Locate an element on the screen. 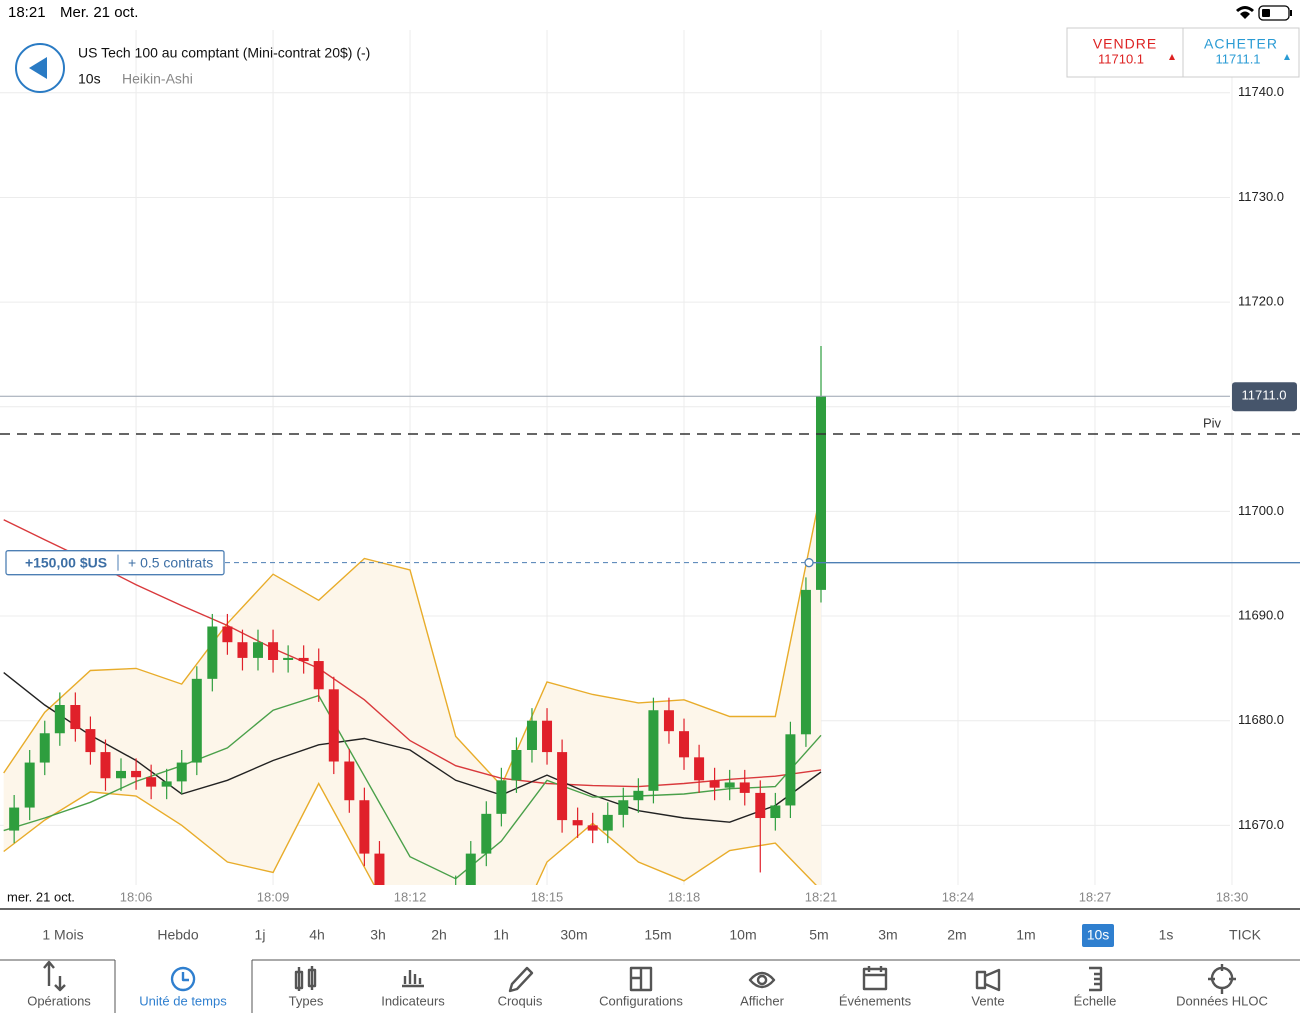 The width and height of the screenshot is (1300, 1013). buy-label: ACHETER is located at coordinates (1241, 44).